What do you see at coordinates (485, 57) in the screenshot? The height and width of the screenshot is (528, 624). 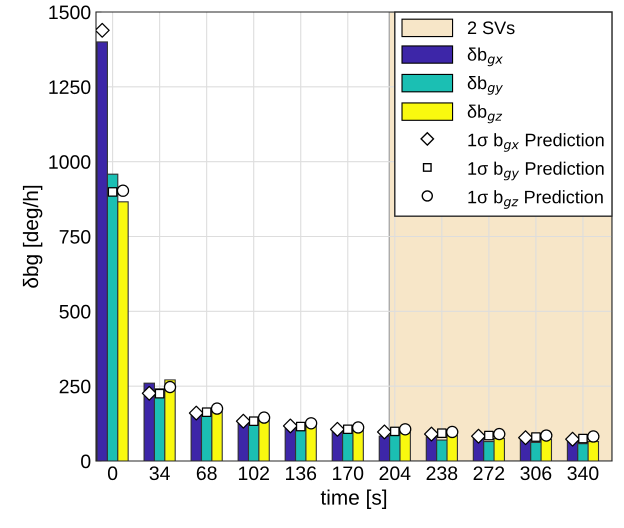 I see `legend-label: δb$_{gx}$` at bounding box center [485, 57].